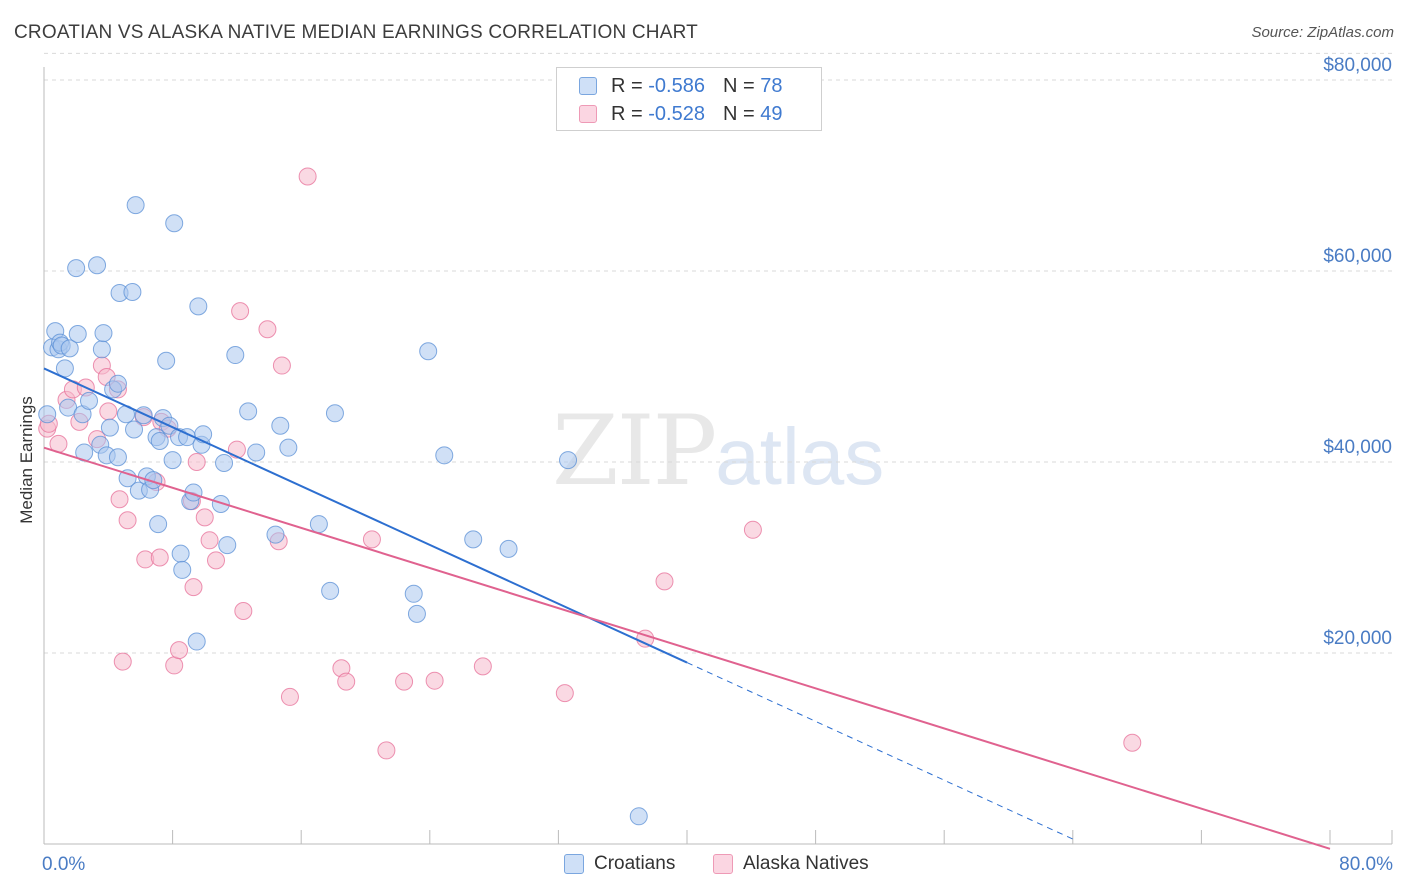 This screenshot has width=1406, height=892. Describe the element at coordinates (588, 114) in the screenshot. I see `legend-swatch-alaska-natives` at that location.